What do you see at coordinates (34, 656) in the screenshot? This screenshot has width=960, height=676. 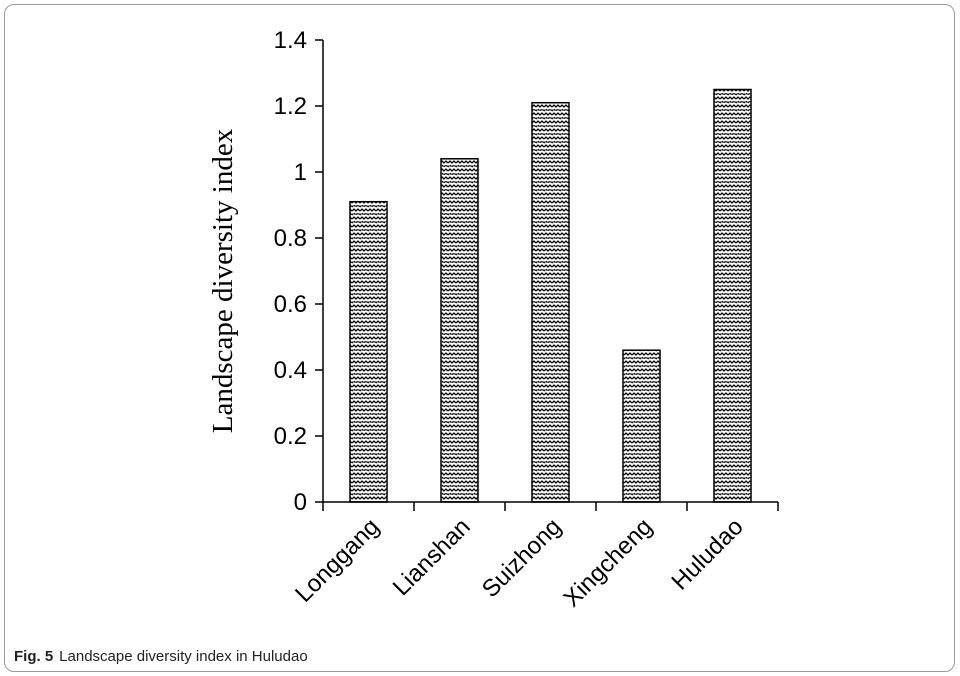 I see `caption-label: Fig. 5` at bounding box center [34, 656].